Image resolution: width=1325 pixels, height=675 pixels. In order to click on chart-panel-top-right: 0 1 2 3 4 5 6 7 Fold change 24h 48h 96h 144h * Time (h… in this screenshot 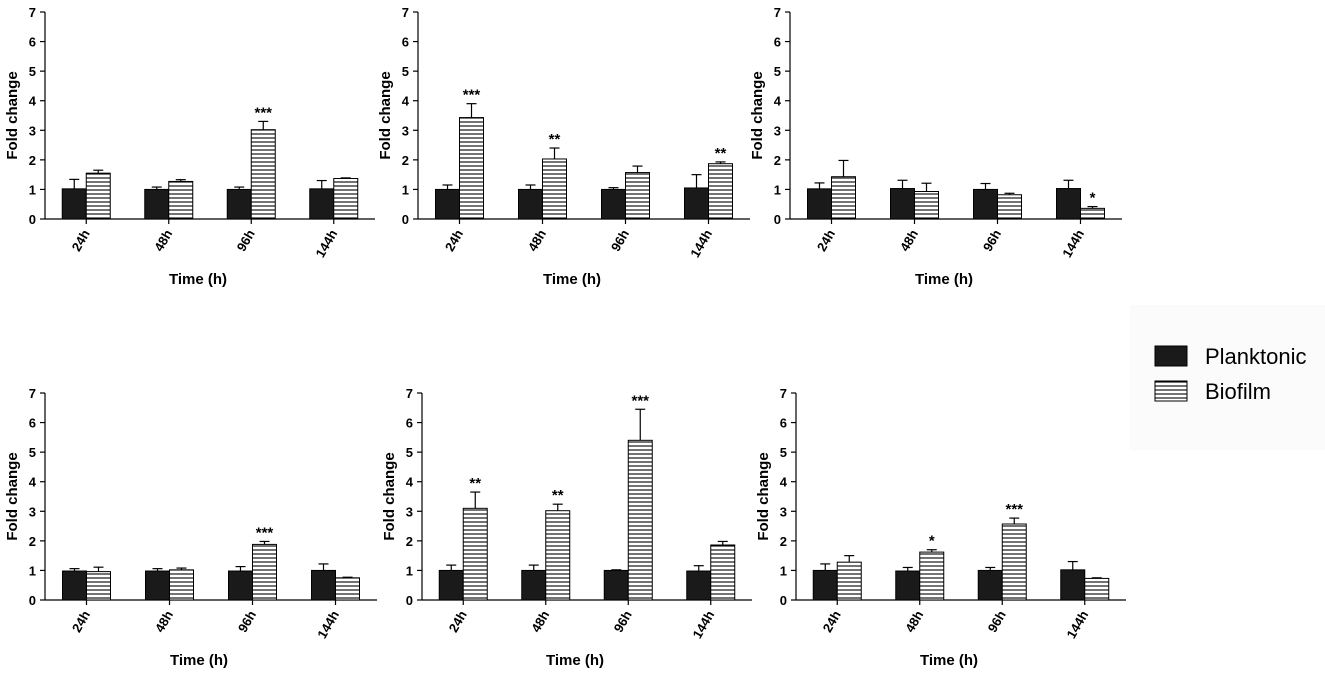, I will do `click(935, 146)`.